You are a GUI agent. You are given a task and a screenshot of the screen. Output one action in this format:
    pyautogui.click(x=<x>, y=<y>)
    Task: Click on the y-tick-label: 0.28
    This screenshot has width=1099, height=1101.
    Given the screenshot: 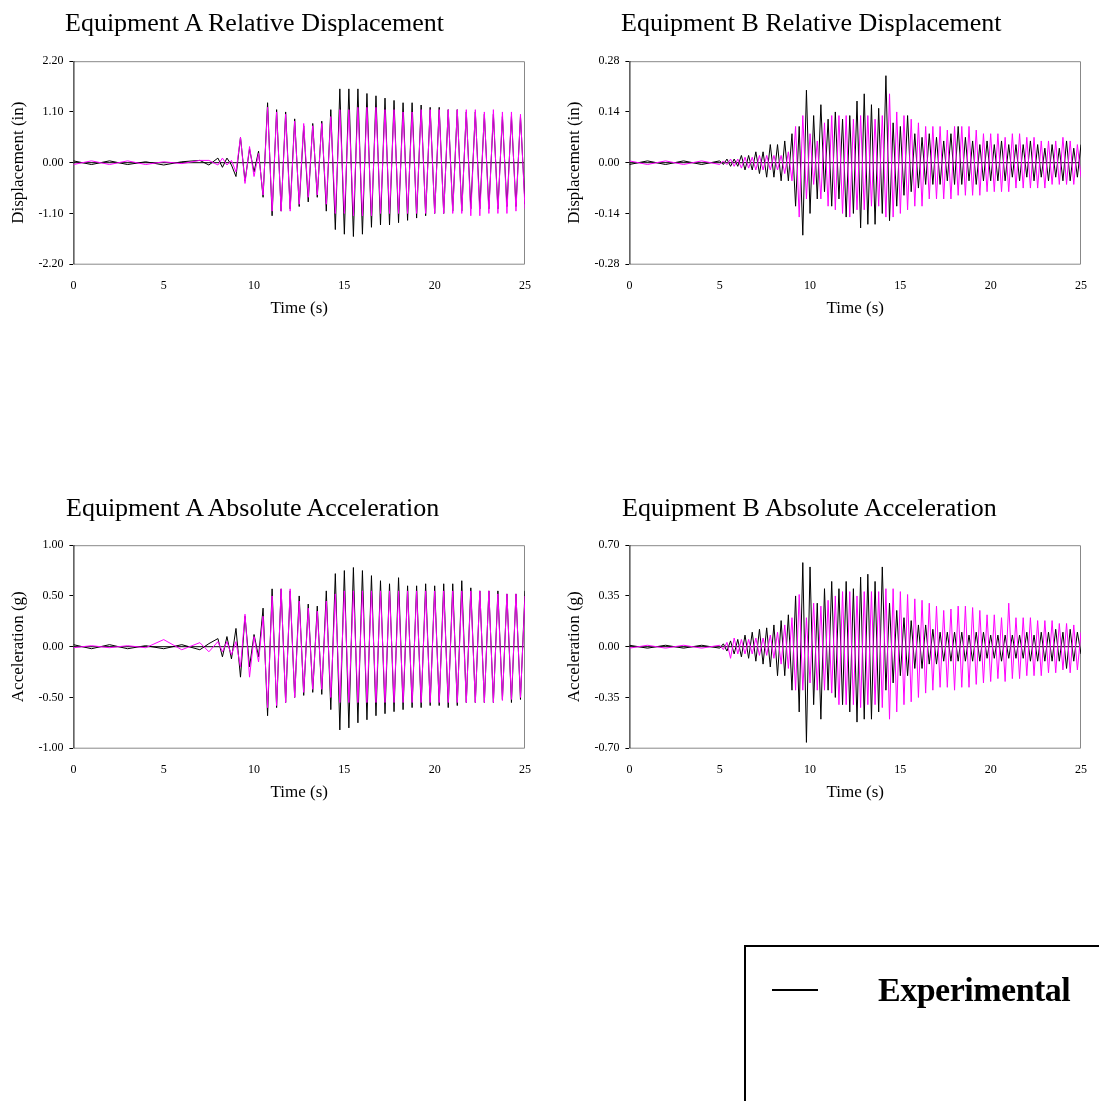 What is the action you would take?
    pyautogui.click(x=609, y=60)
    